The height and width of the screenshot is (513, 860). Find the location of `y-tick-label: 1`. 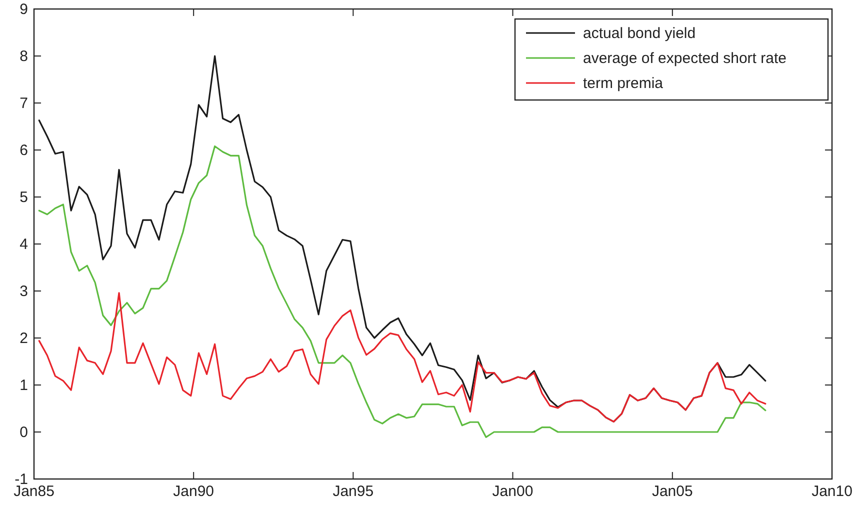

y-tick-label: 1 is located at coordinates (24, 385).